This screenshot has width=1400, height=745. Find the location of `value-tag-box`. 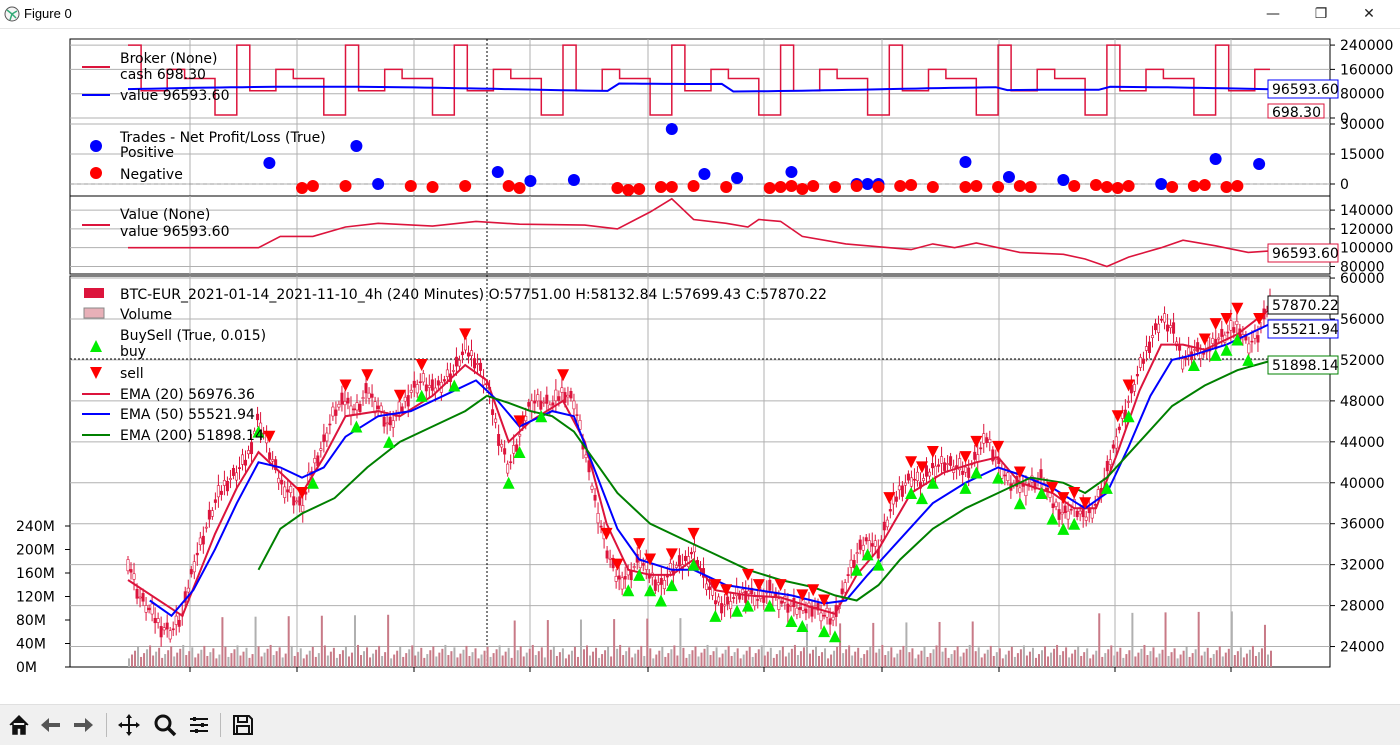

value-tag-box is located at coordinates (1303, 89).